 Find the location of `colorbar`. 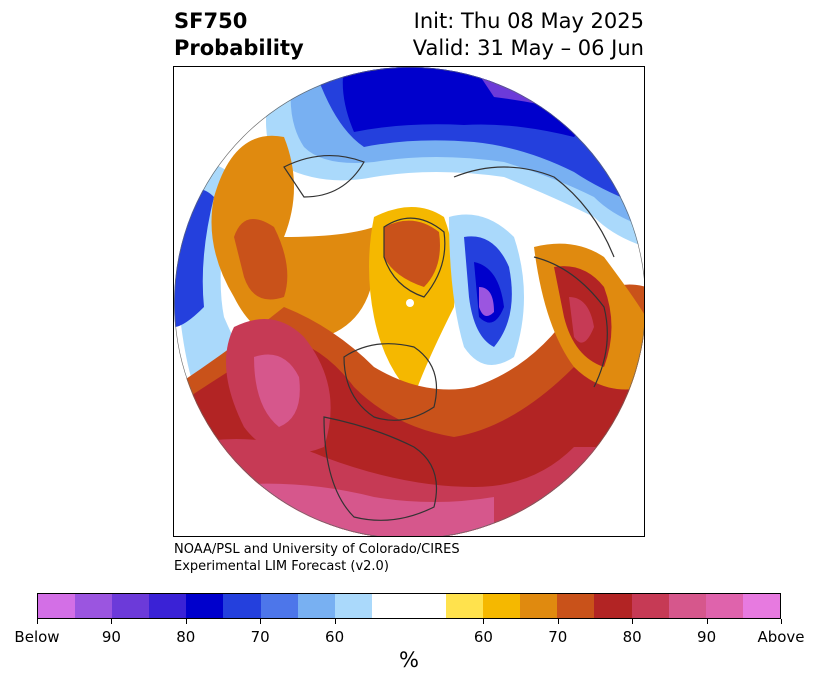

colorbar is located at coordinates (409, 606).